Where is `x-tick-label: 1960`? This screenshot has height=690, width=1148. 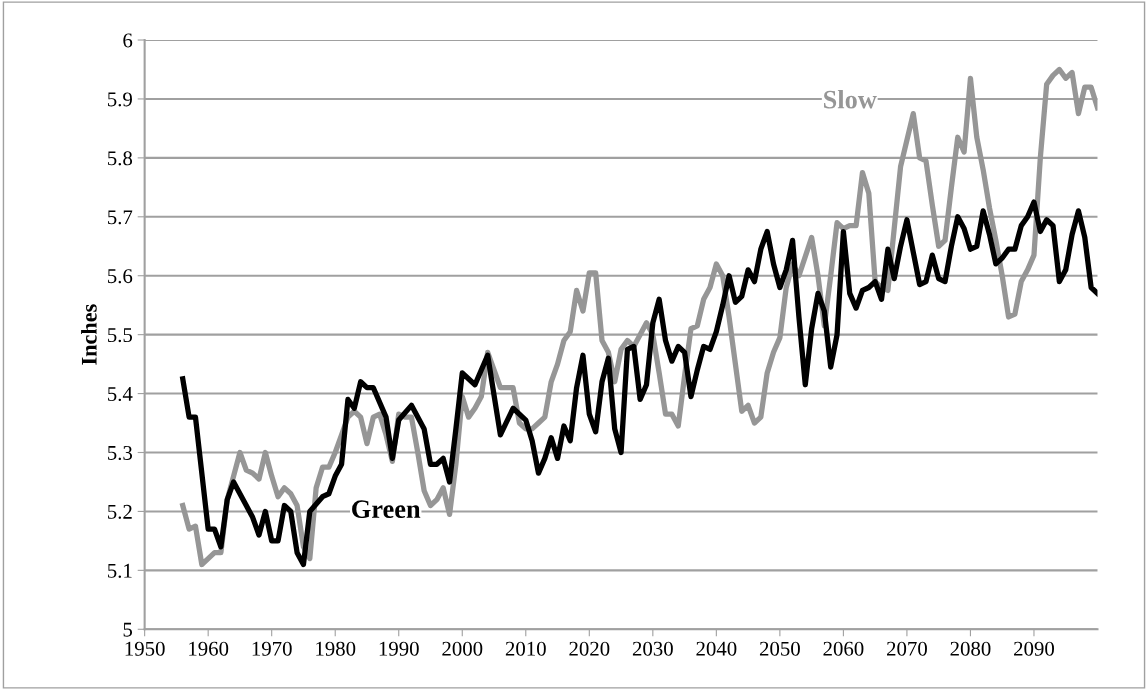
x-tick-label: 1960 is located at coordinates (209, 648).